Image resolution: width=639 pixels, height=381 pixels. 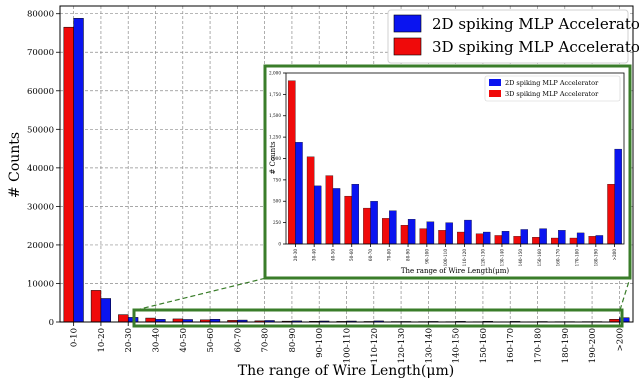 I want to click on main-legend-swatch-2d, so click(x=407, y=23).